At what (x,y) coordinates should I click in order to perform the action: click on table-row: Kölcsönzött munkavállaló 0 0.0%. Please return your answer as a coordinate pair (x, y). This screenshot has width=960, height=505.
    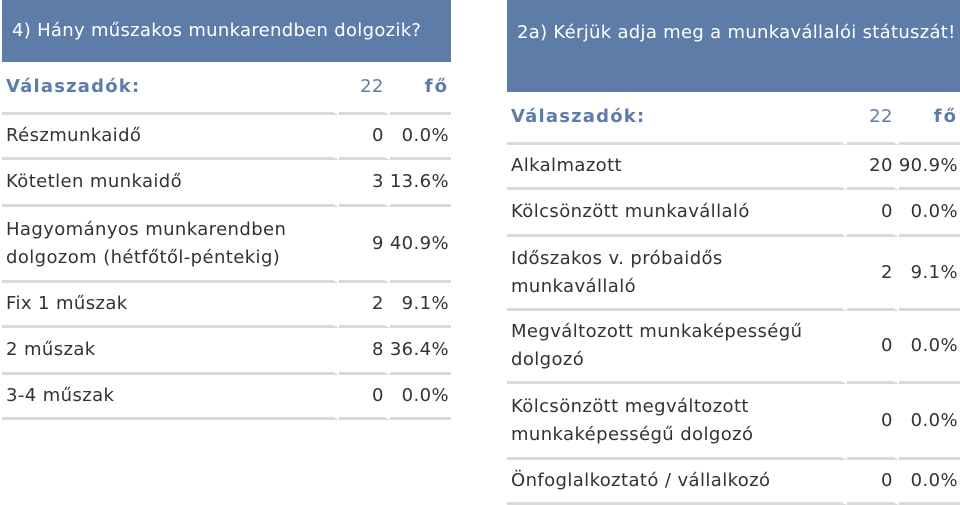
    Looking at the image, I should click on (733, 213).